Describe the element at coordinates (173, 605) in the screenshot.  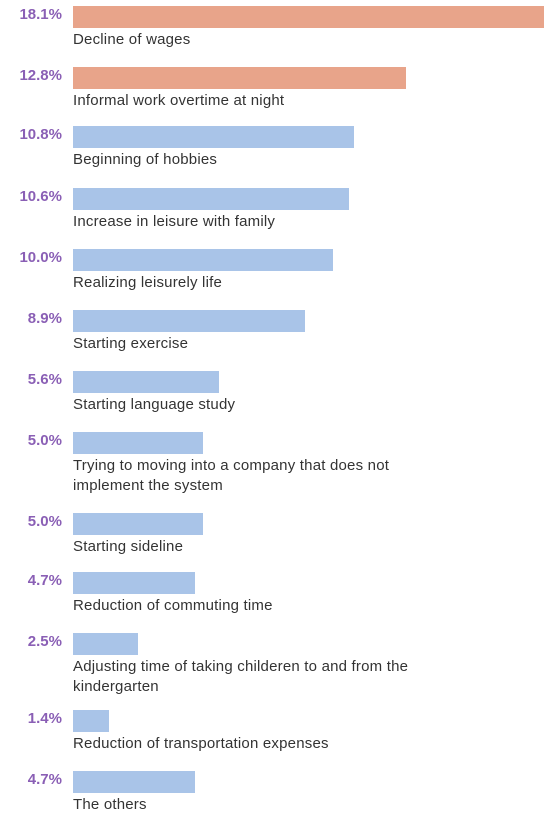
I see `bar-category-label: Reduction of commuting time` at that location.